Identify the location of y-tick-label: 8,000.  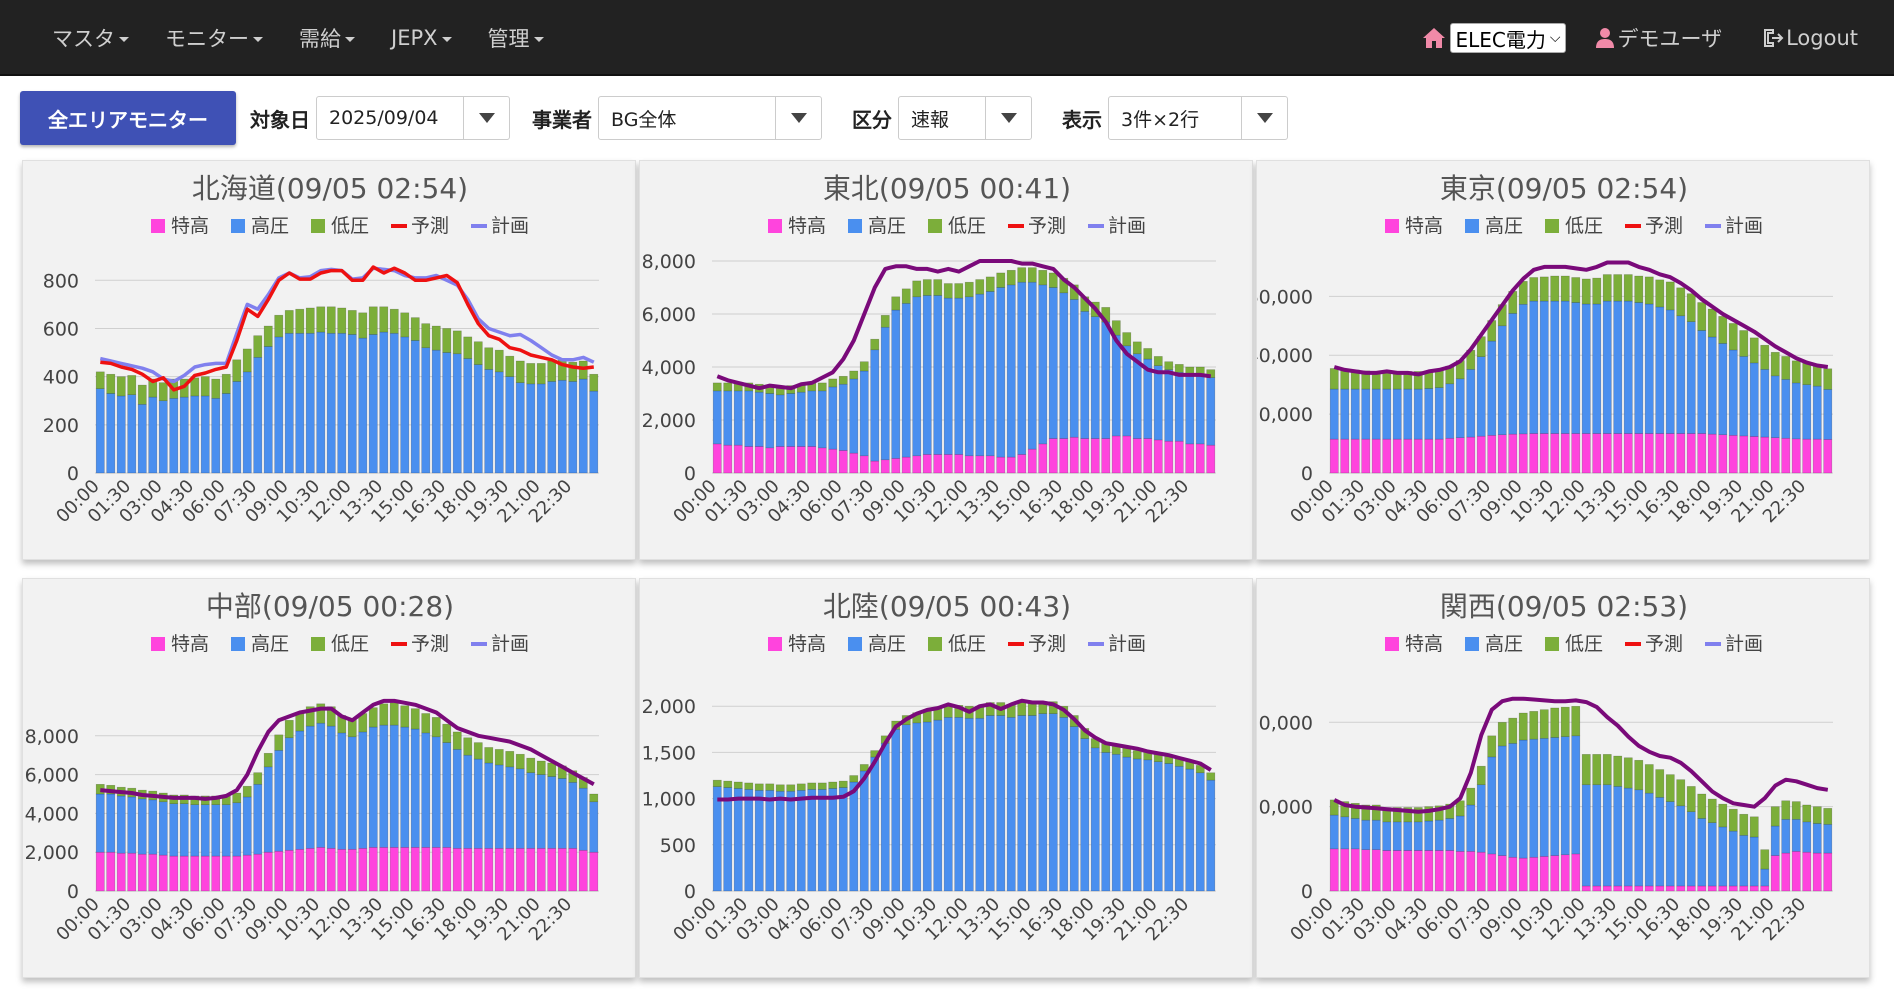
(669, 262).